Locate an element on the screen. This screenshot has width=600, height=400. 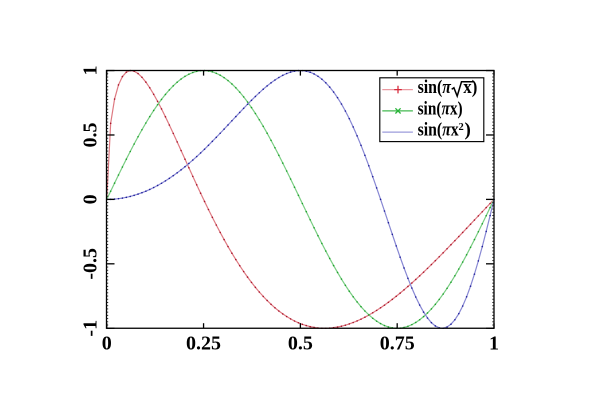
svg-text: sin(πx) is located at coordinates (440, 109).